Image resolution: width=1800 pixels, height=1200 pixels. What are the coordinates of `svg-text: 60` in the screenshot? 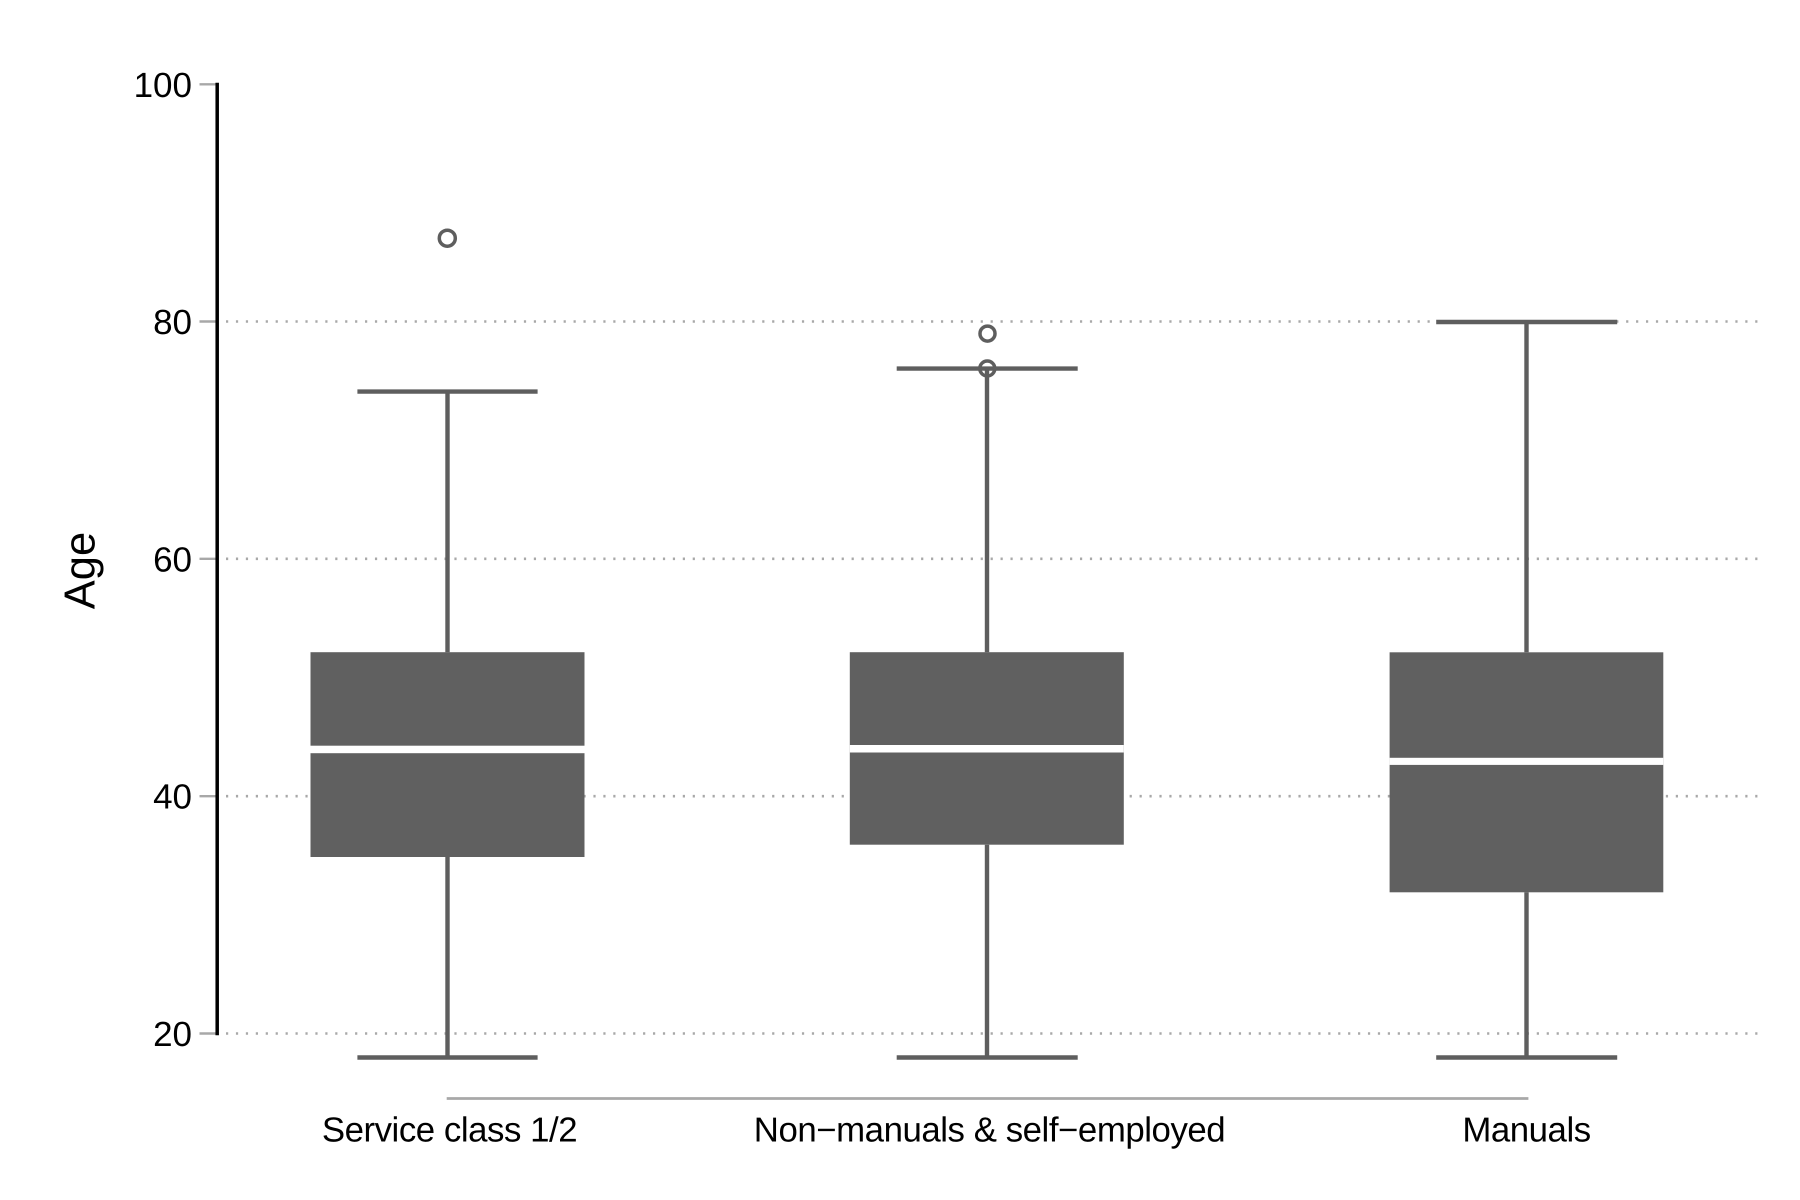 It's located at (172, 559).